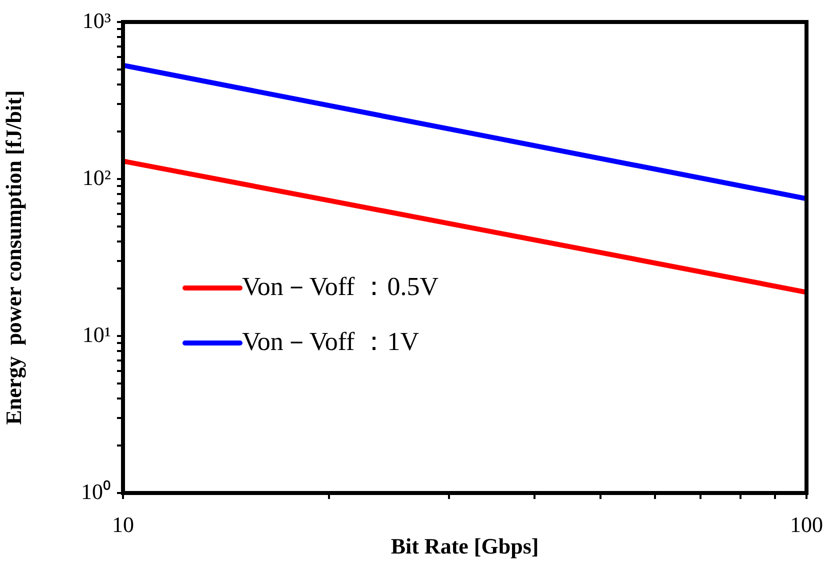 This screenshot has width=837, height=563. What do you see at coordinates (96, 334) in the screenshot?
I see `y-tick-label: 10¹` at bounding box center [96, 334].